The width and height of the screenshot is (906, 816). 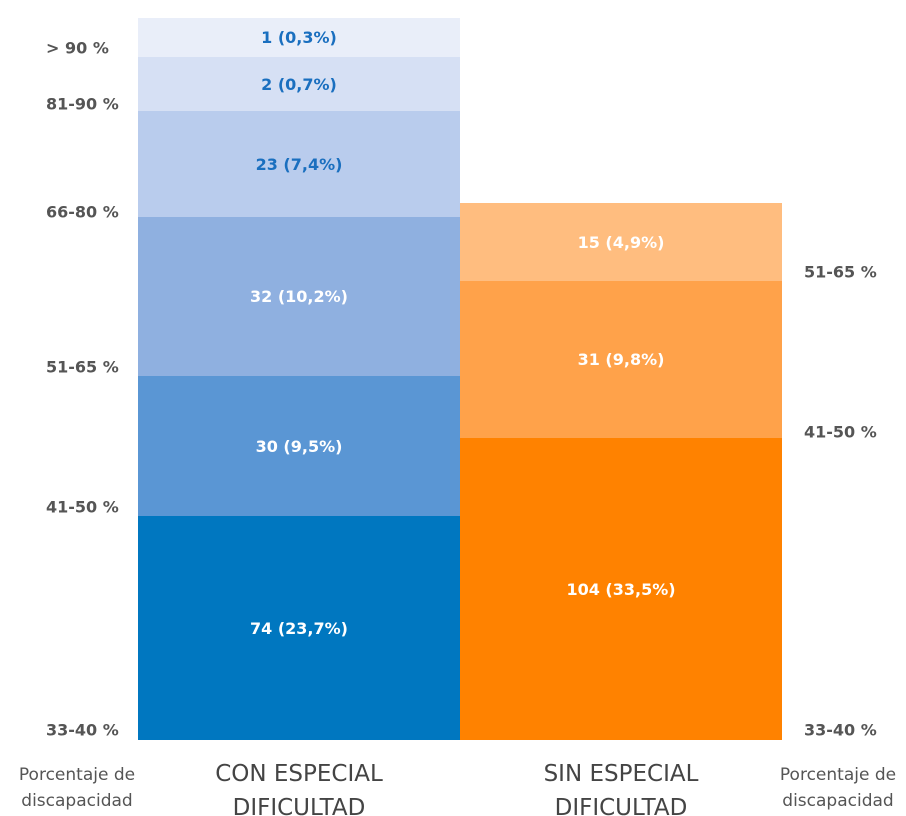 What do you see at coordinates (621, 788) in the screenshot?
I see `column-title: SIN ESPECIAL DIFICULTAD` at bounding box center [621, 788].